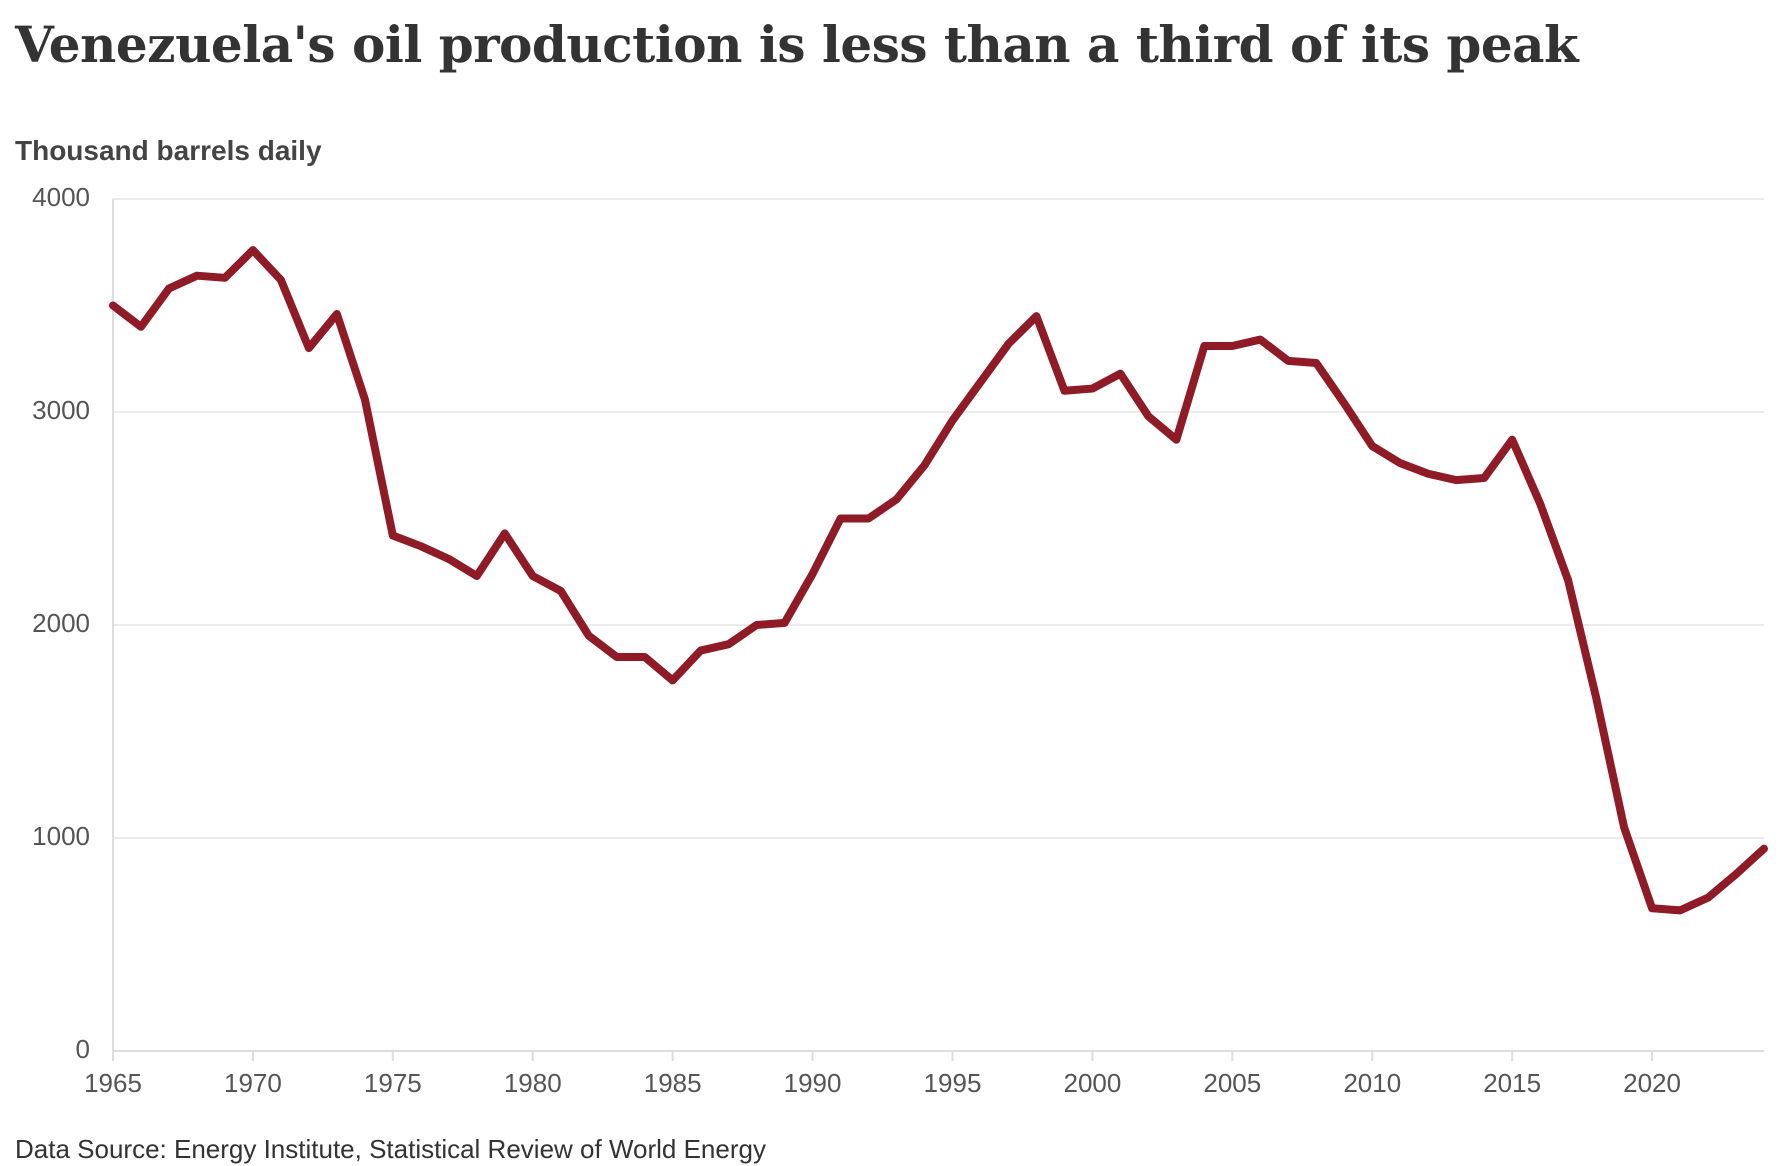 The height and width of the screenshot is (1166, 1784). What do you see at coordinates (113, 1083) in the screenshot?
I see `x-tick-label: 1965` at bounding box center [113, 1083].